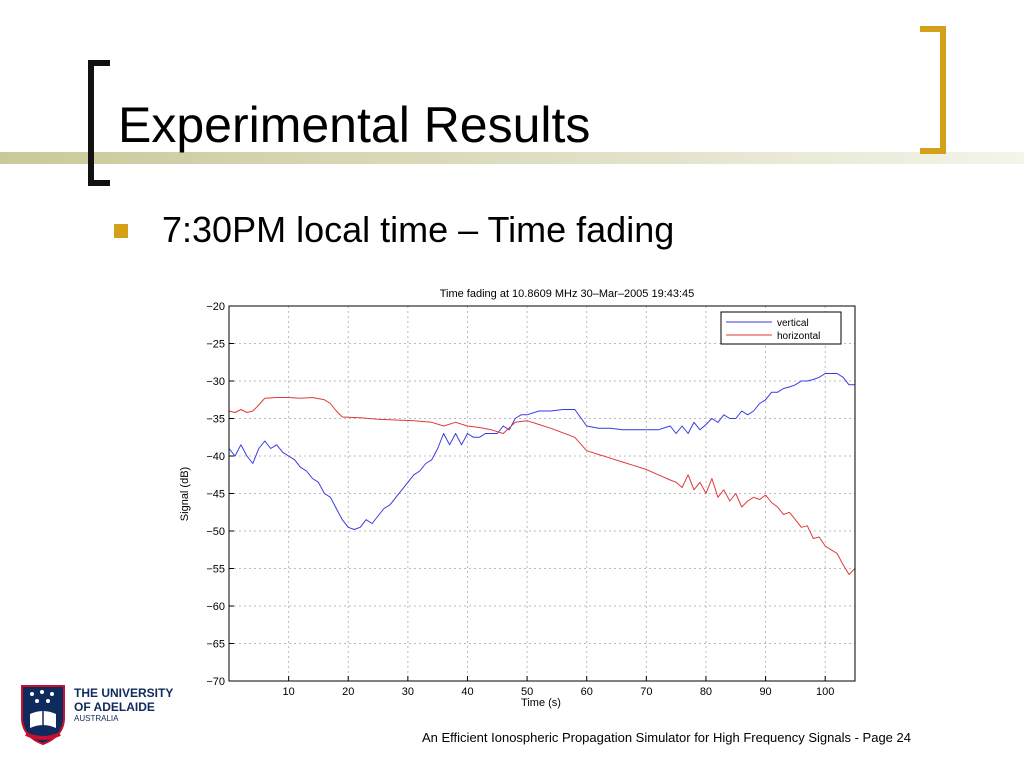 The width and height of the screenshot is (1024, 768). Describe the element at coordinates (288, 692) in the screenshot. I see `x-tick-label: 10` at that location.